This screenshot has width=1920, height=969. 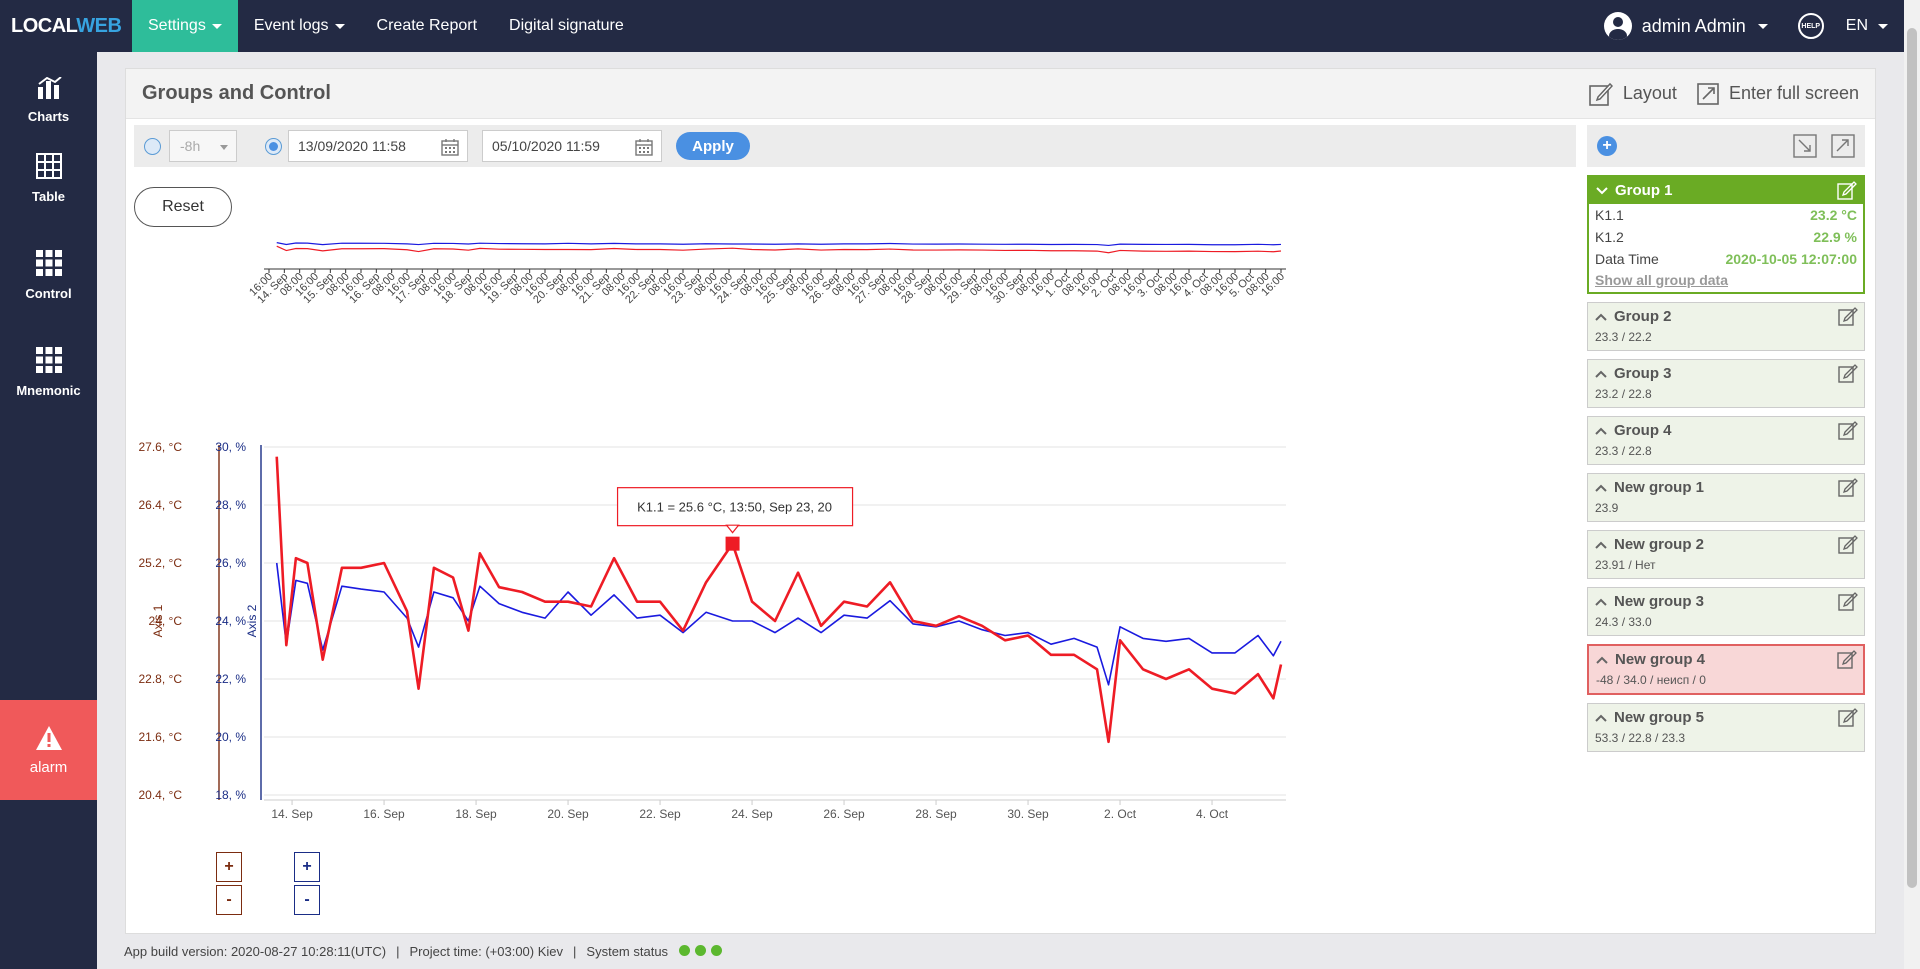 What do you see at coordinates (713, 146) in the screenshot?
I see `apply-button: Apply` at bounding box center [713, 146].